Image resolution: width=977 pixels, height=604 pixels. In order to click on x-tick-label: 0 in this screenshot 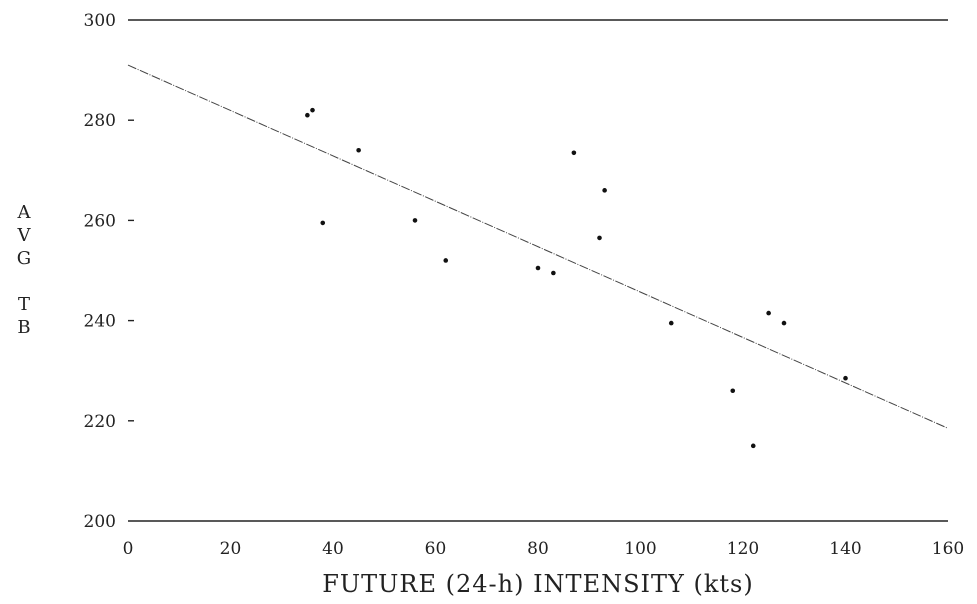, I will do `click(128, 549)`.